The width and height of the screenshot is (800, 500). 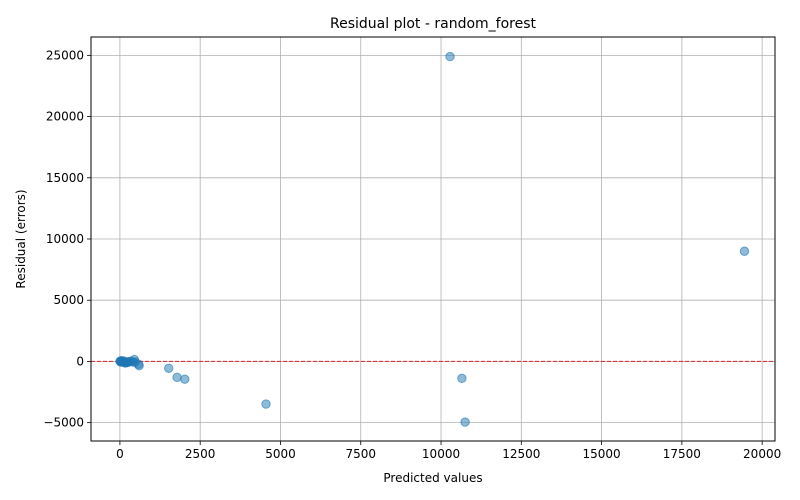 I want to click on y-axis-ticks: −5000 0 5000 10000 15000 20000 25000, so click(x=67, y=239).